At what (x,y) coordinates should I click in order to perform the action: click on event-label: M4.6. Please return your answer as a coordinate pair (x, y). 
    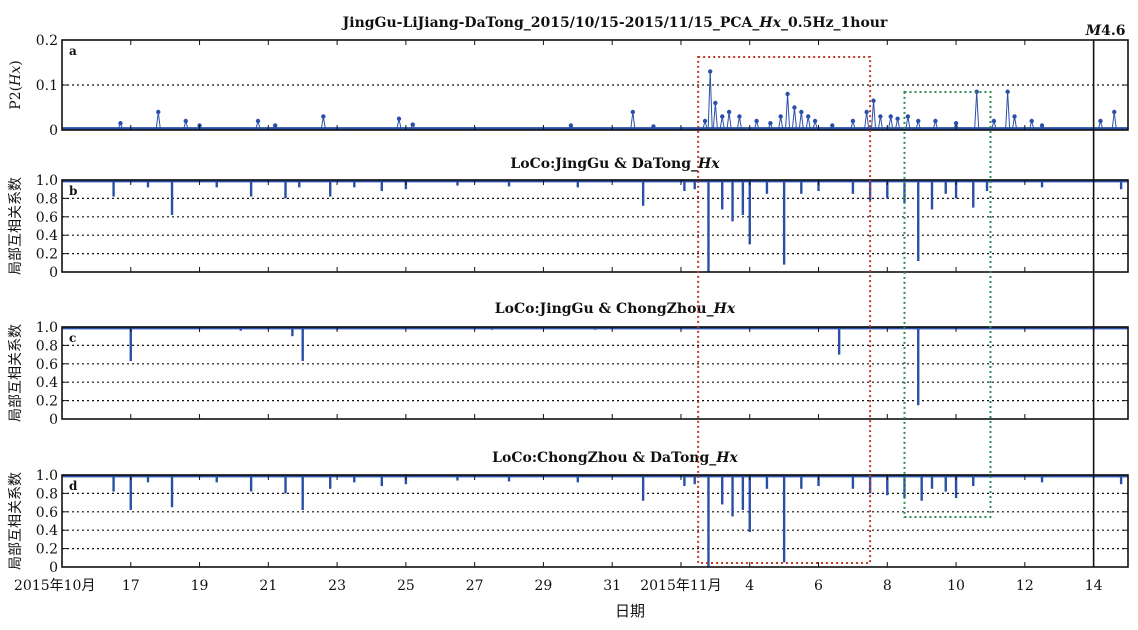
    Looking at the image, I should click on (1105, 31).